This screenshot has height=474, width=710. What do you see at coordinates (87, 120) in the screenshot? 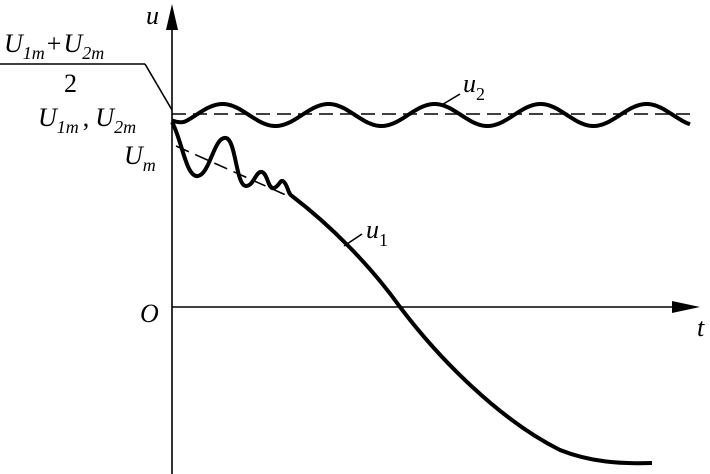
I see `amplitude-label: U1m, U2m` at bounding box center [87, 120].